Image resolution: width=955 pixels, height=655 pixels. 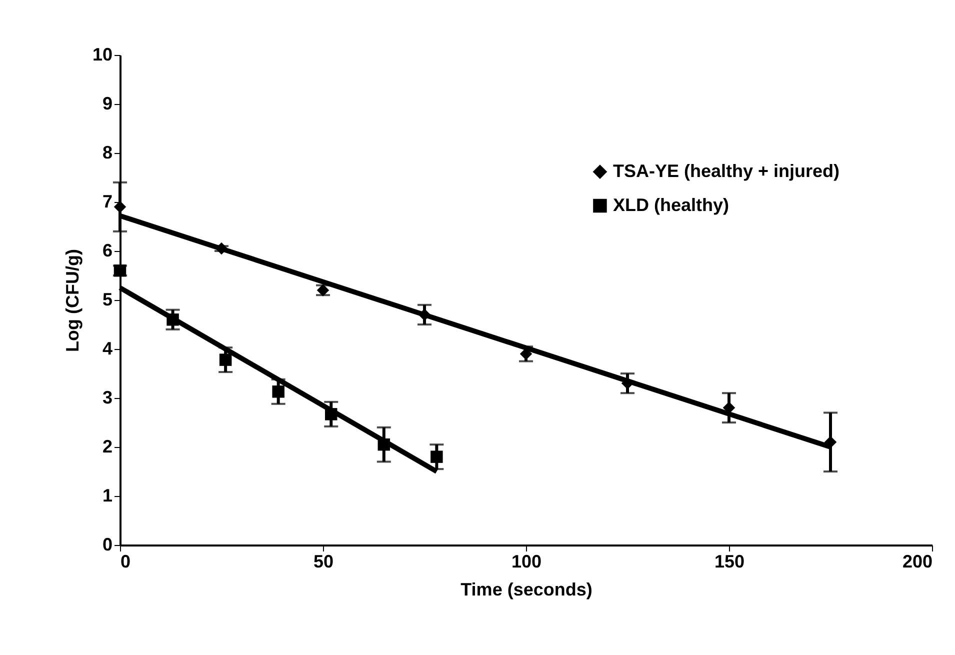 What do you see at coordinates (107, 202) in the screenshot?
I see `y-tick-label: 7` at bounding box center [107, 202].